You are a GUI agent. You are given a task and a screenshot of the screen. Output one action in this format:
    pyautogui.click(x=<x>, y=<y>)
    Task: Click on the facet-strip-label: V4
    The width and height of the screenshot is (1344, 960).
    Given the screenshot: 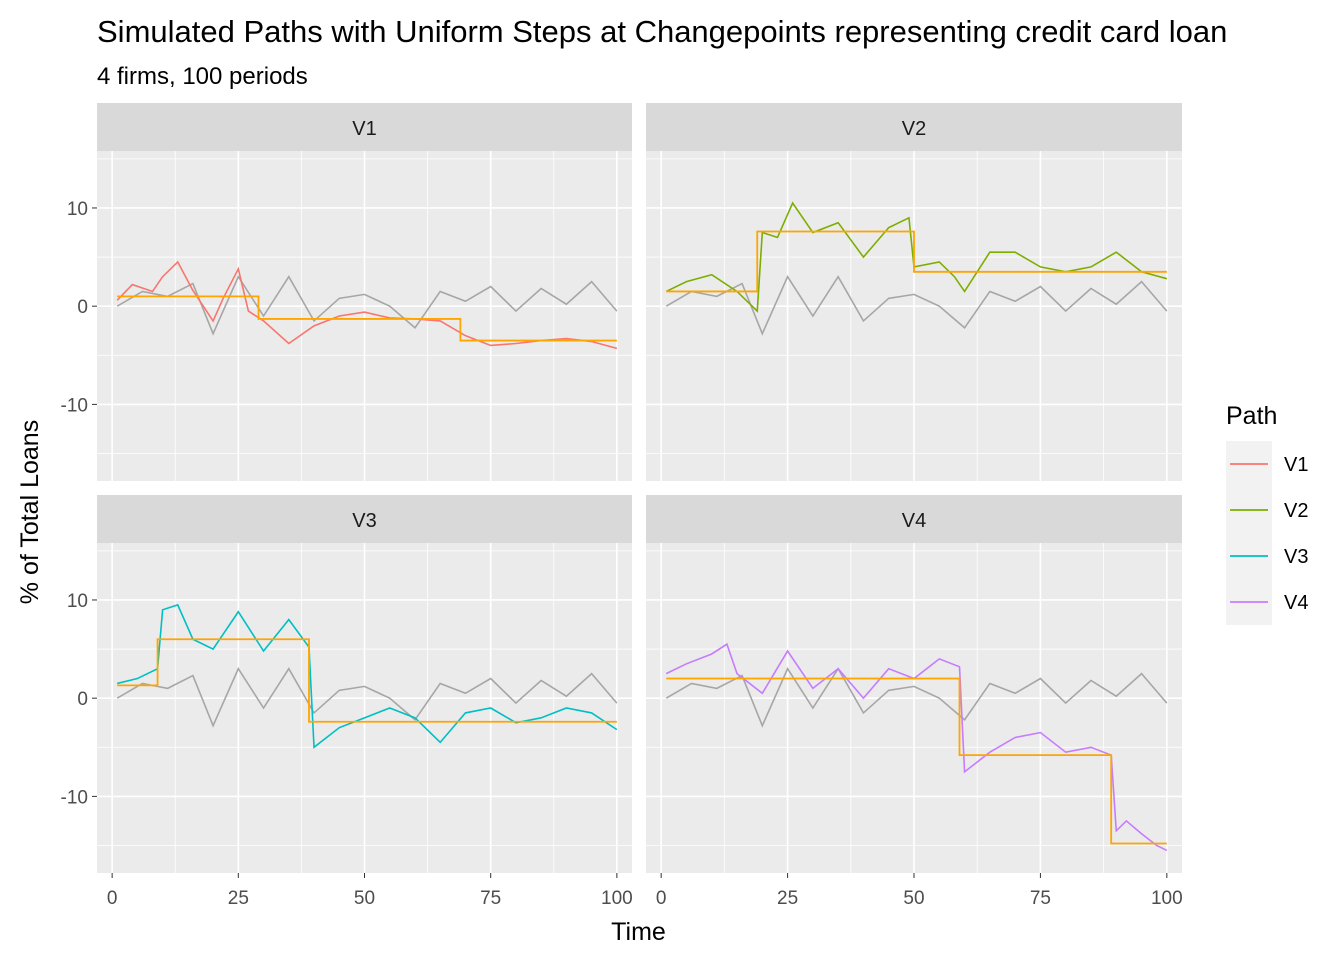 What is the action you would take?
    pyautogui.click(x=914, y=521)
    